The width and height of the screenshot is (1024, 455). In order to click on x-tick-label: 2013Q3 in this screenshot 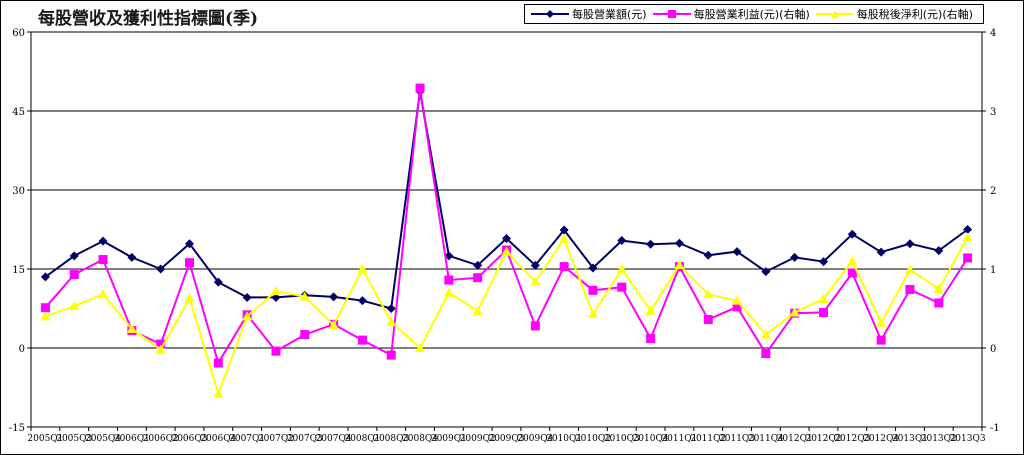, I will do `click(968, 439)`.